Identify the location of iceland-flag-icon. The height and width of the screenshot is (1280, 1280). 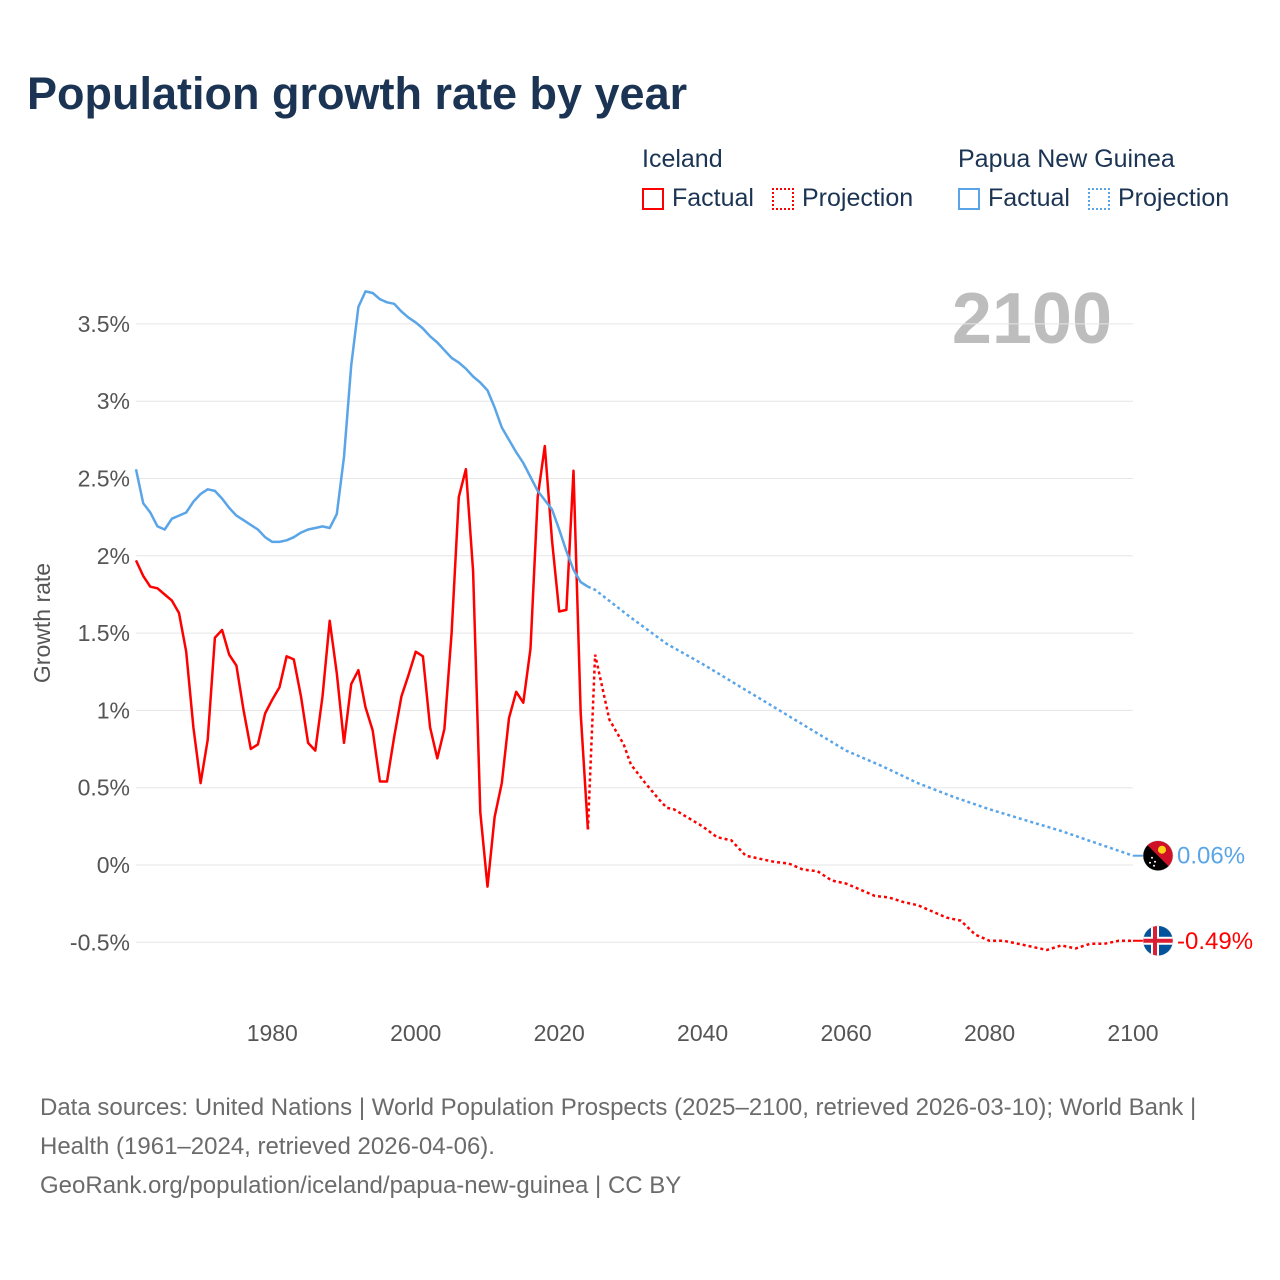
(1158, 941).